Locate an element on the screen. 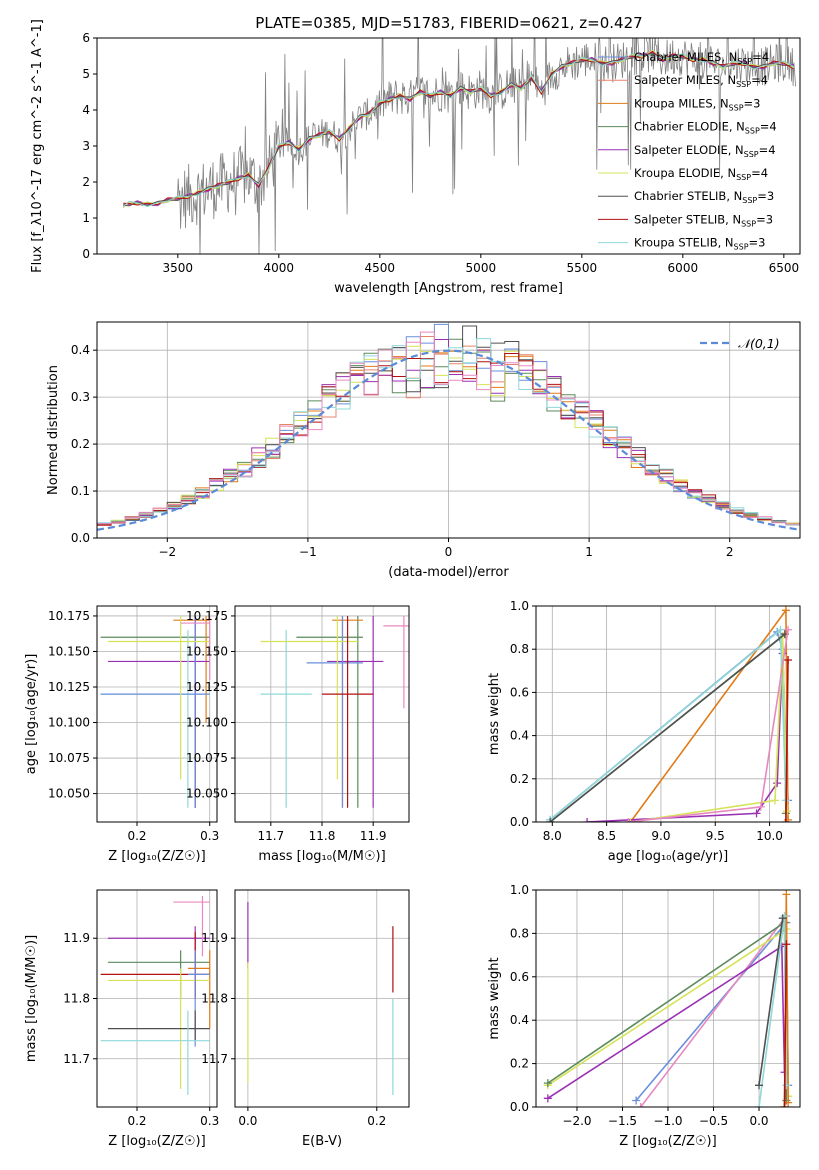 The width and height of the screenshot is (819, 1170). massweight_vs_Z-plot-area is located at coordinates (668, 998).